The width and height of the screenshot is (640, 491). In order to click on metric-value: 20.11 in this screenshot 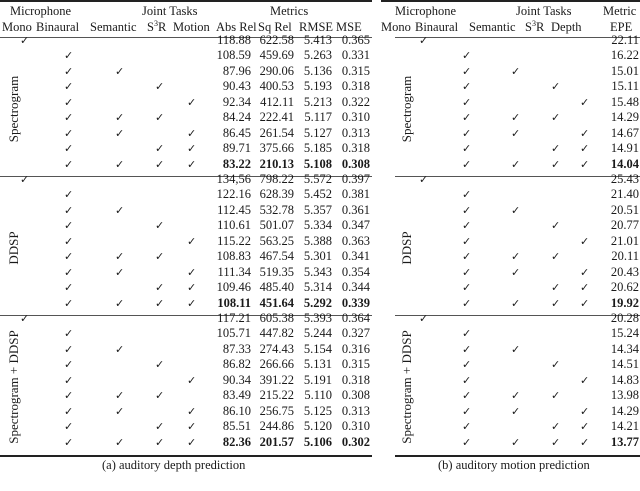, I will do `click(625, 256)`.